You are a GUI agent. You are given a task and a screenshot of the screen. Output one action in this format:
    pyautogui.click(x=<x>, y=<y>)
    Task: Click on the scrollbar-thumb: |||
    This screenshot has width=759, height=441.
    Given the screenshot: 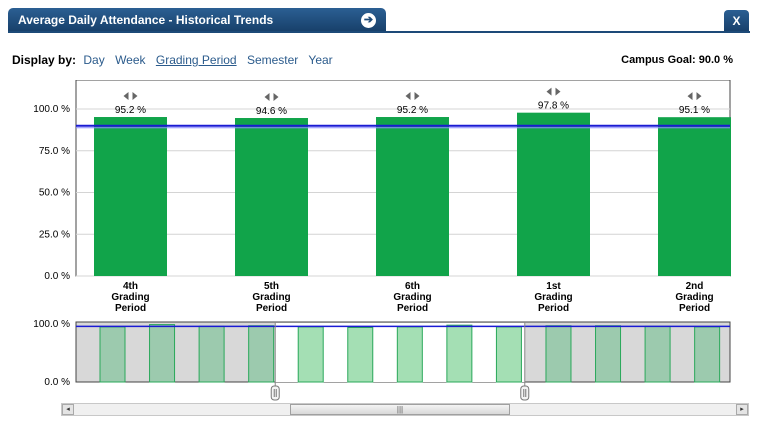 What is the action you would take?
    pyautogui.click(x=400, y=409)
    